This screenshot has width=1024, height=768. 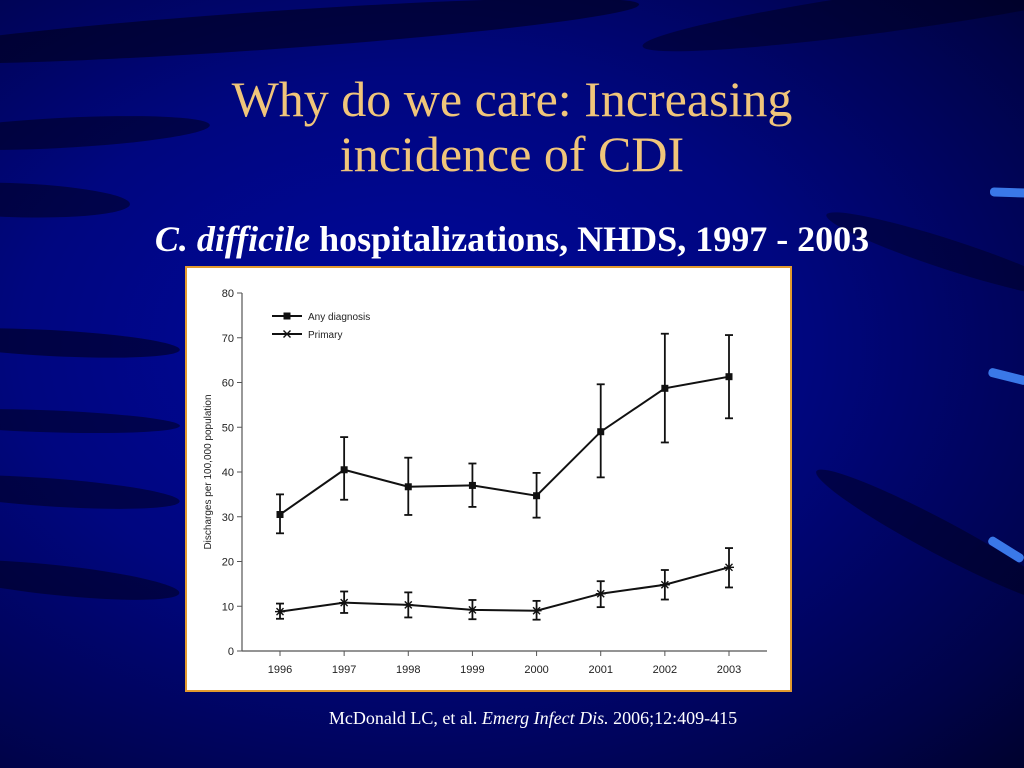 I want to click on x-tick-label: 1998, so click(x=408, y=670).